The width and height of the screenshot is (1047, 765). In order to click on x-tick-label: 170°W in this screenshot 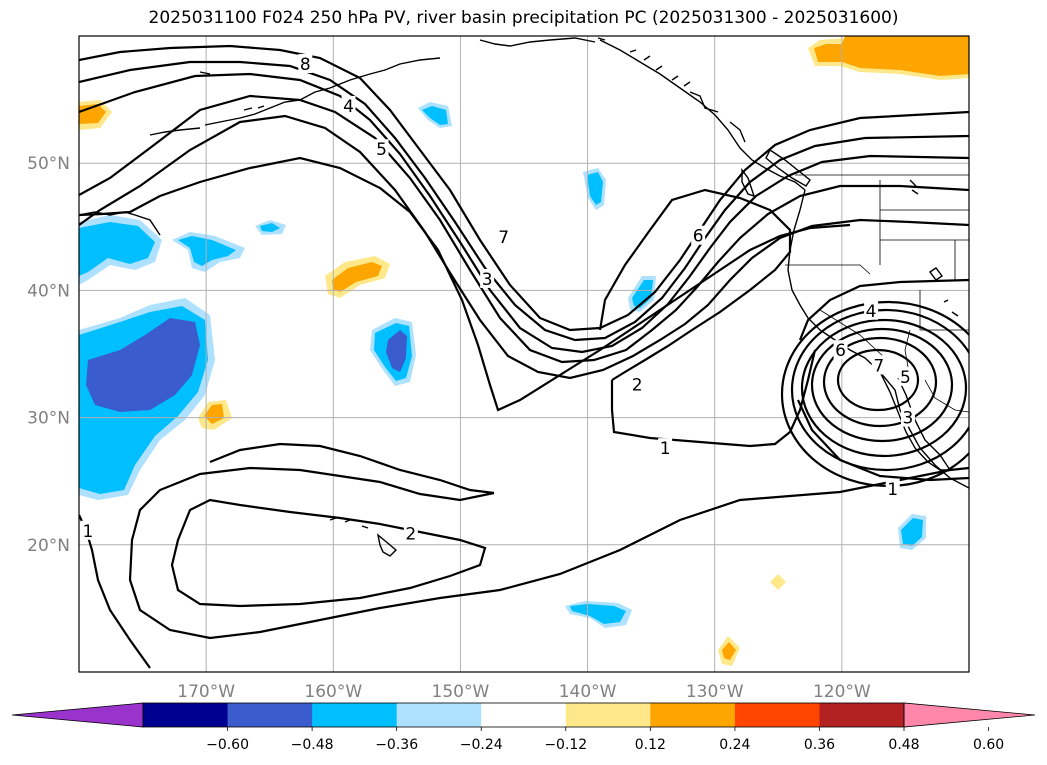, I will do `click(206, 692)`.